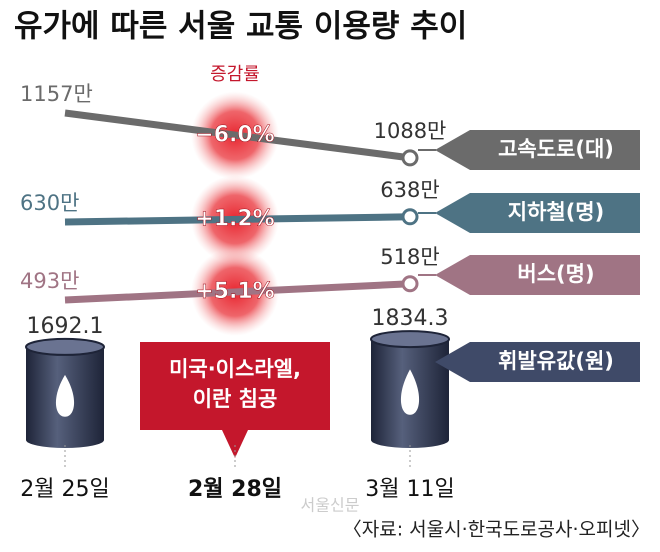  What do you see at coordinates (330, 505) in the screenshot?
I see `watermark: 서울신문` at bounding box center [330, 505].